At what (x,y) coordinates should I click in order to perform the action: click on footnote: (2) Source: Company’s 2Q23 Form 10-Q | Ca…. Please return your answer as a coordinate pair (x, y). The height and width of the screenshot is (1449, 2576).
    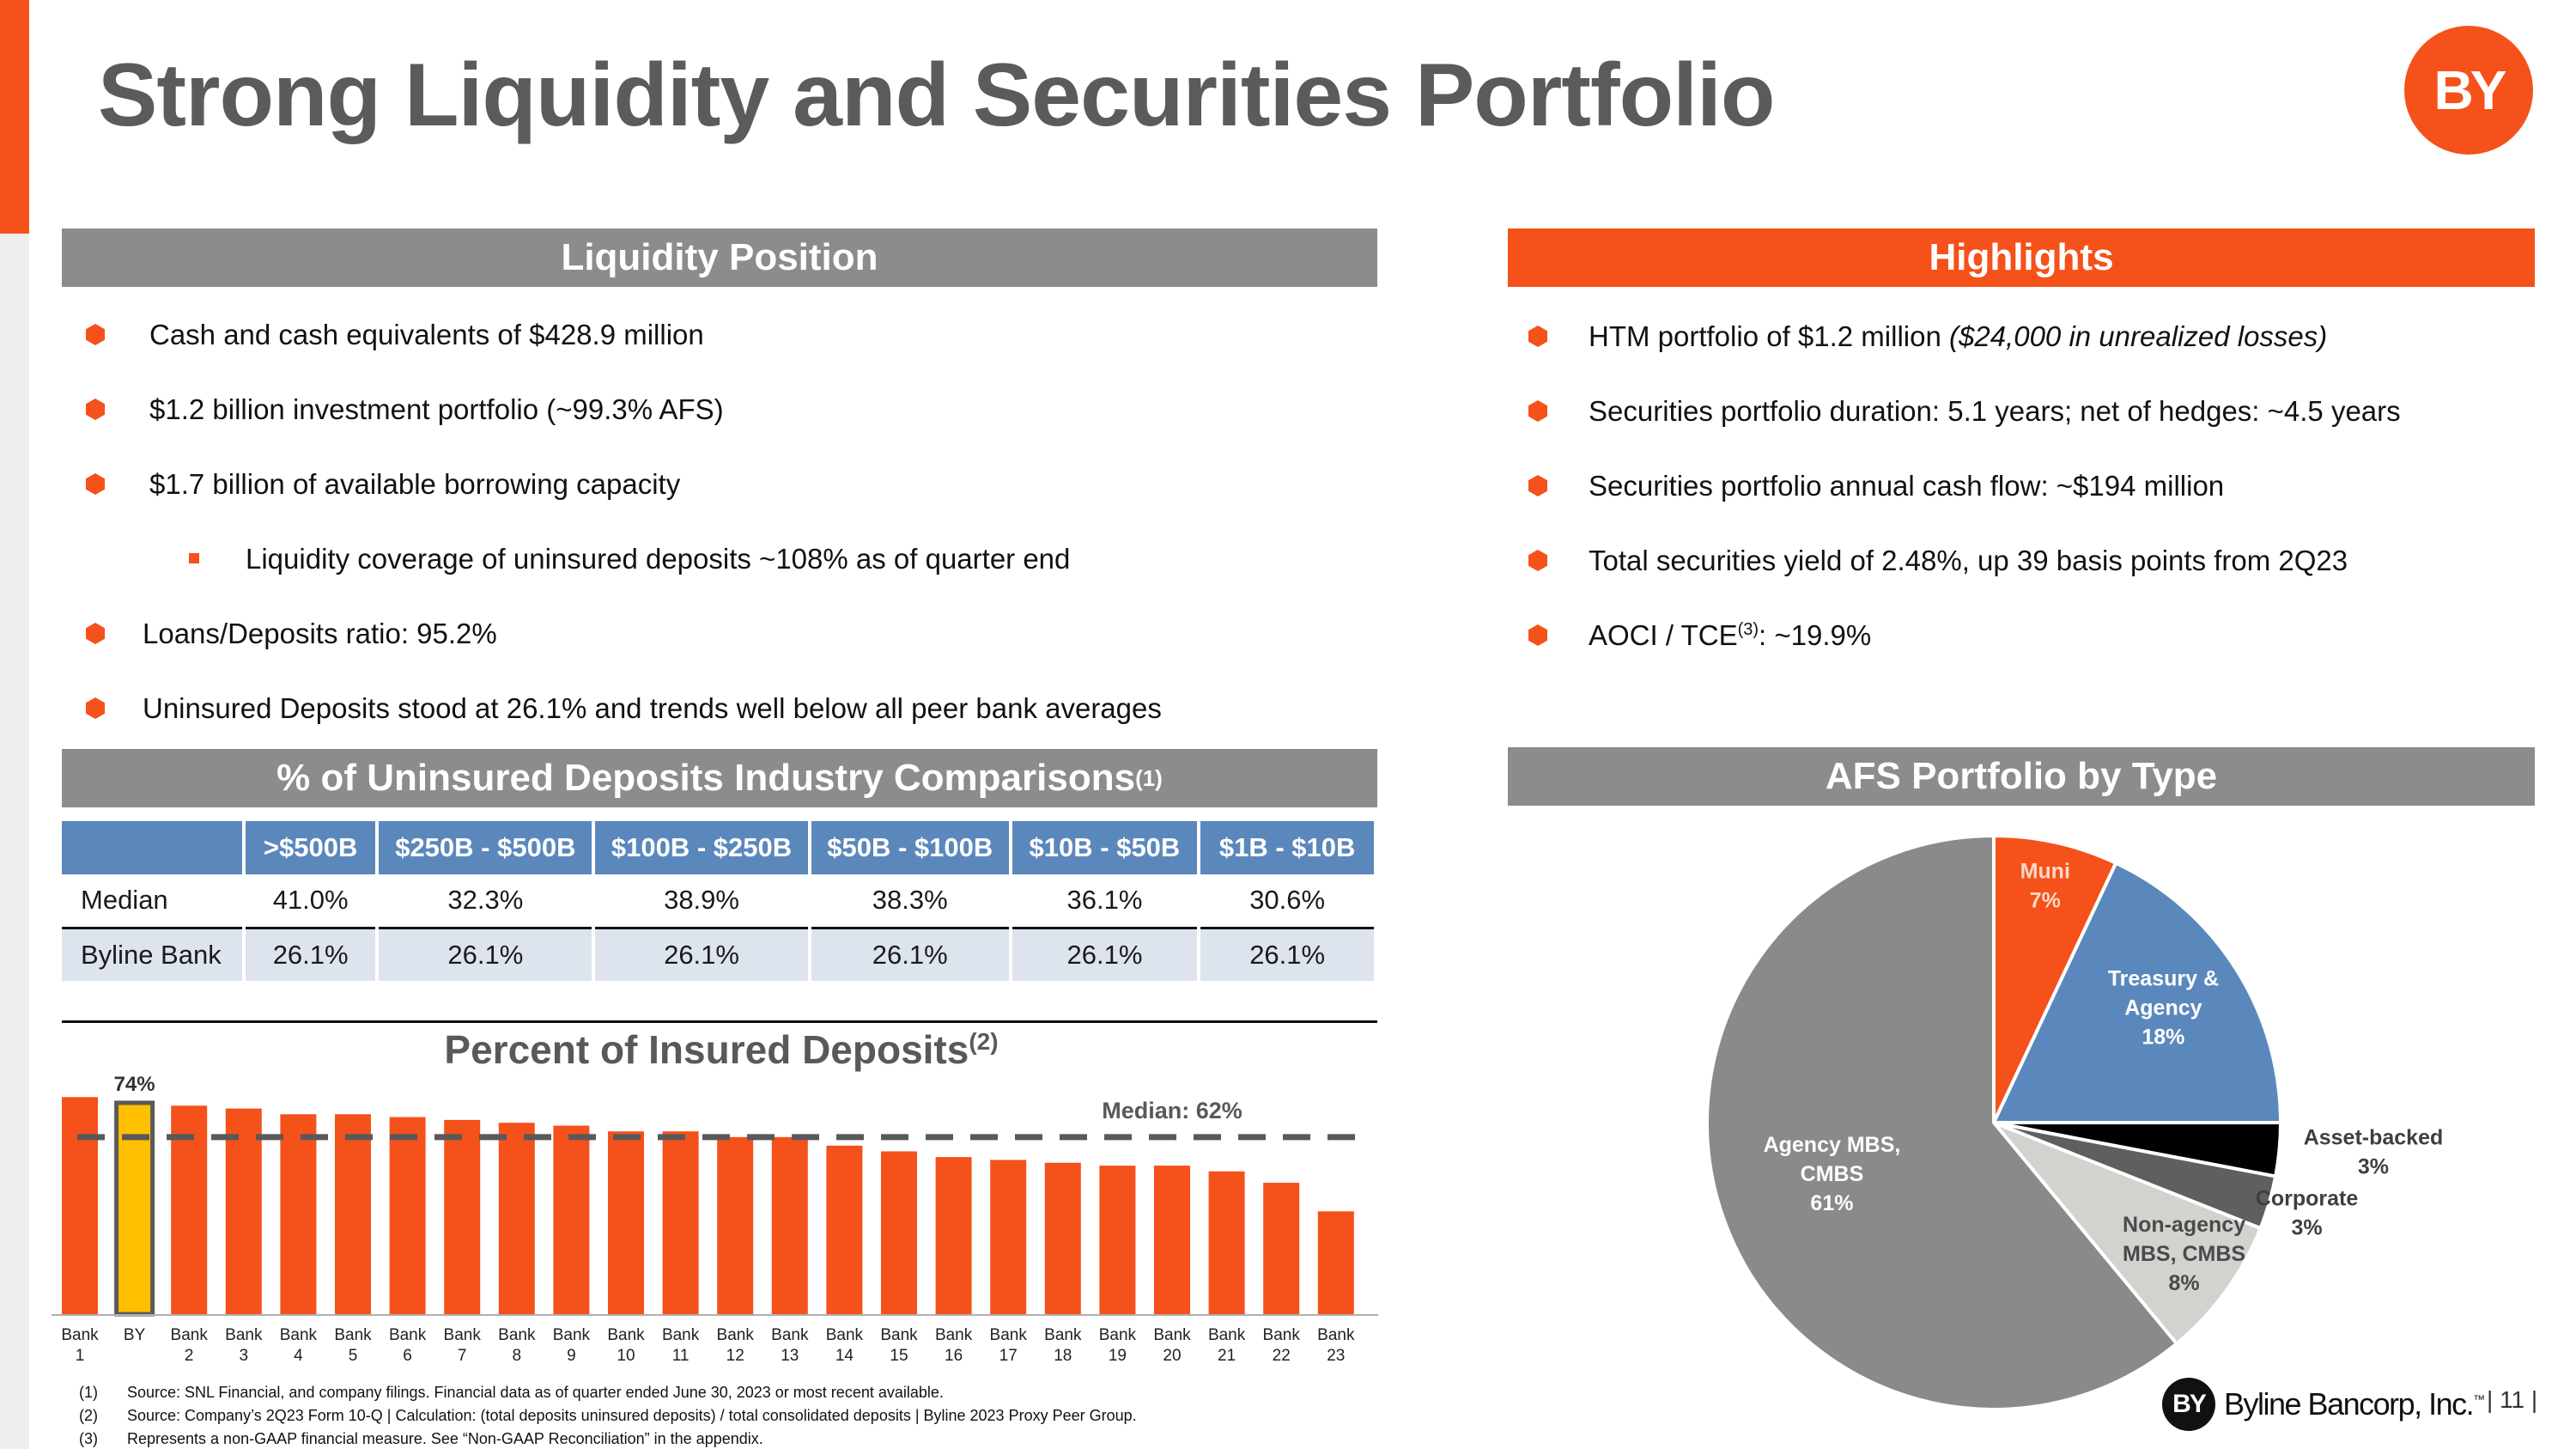
    Looking at the image, I should click on (608, 1416).